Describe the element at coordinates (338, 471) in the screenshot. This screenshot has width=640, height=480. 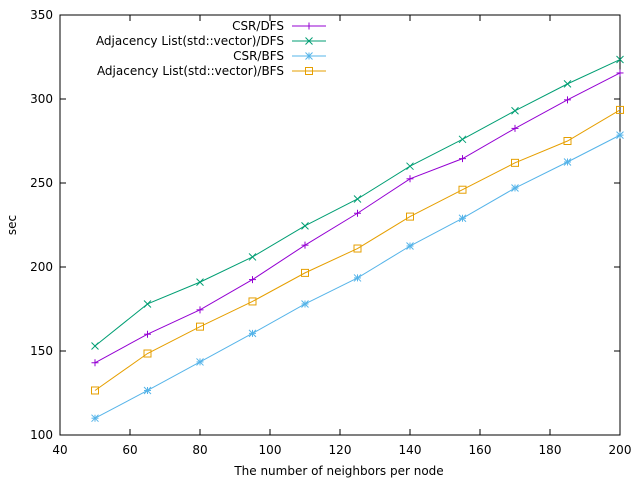
I see `x-axis-label: The number of neighbors per node` at that location.